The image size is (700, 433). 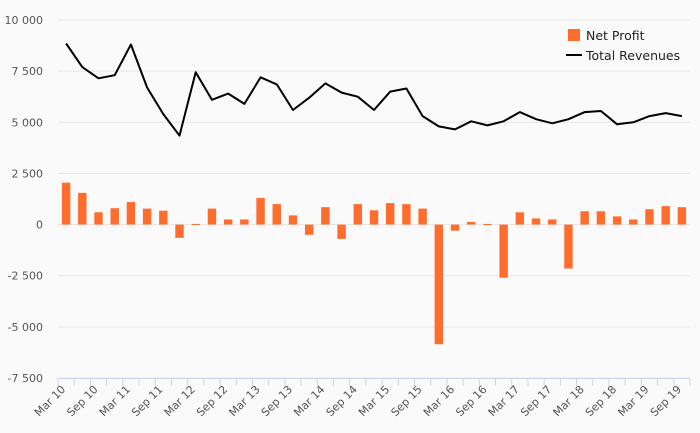 I want to click on y-tick-label: 7 500, so click(x=28, y=71).